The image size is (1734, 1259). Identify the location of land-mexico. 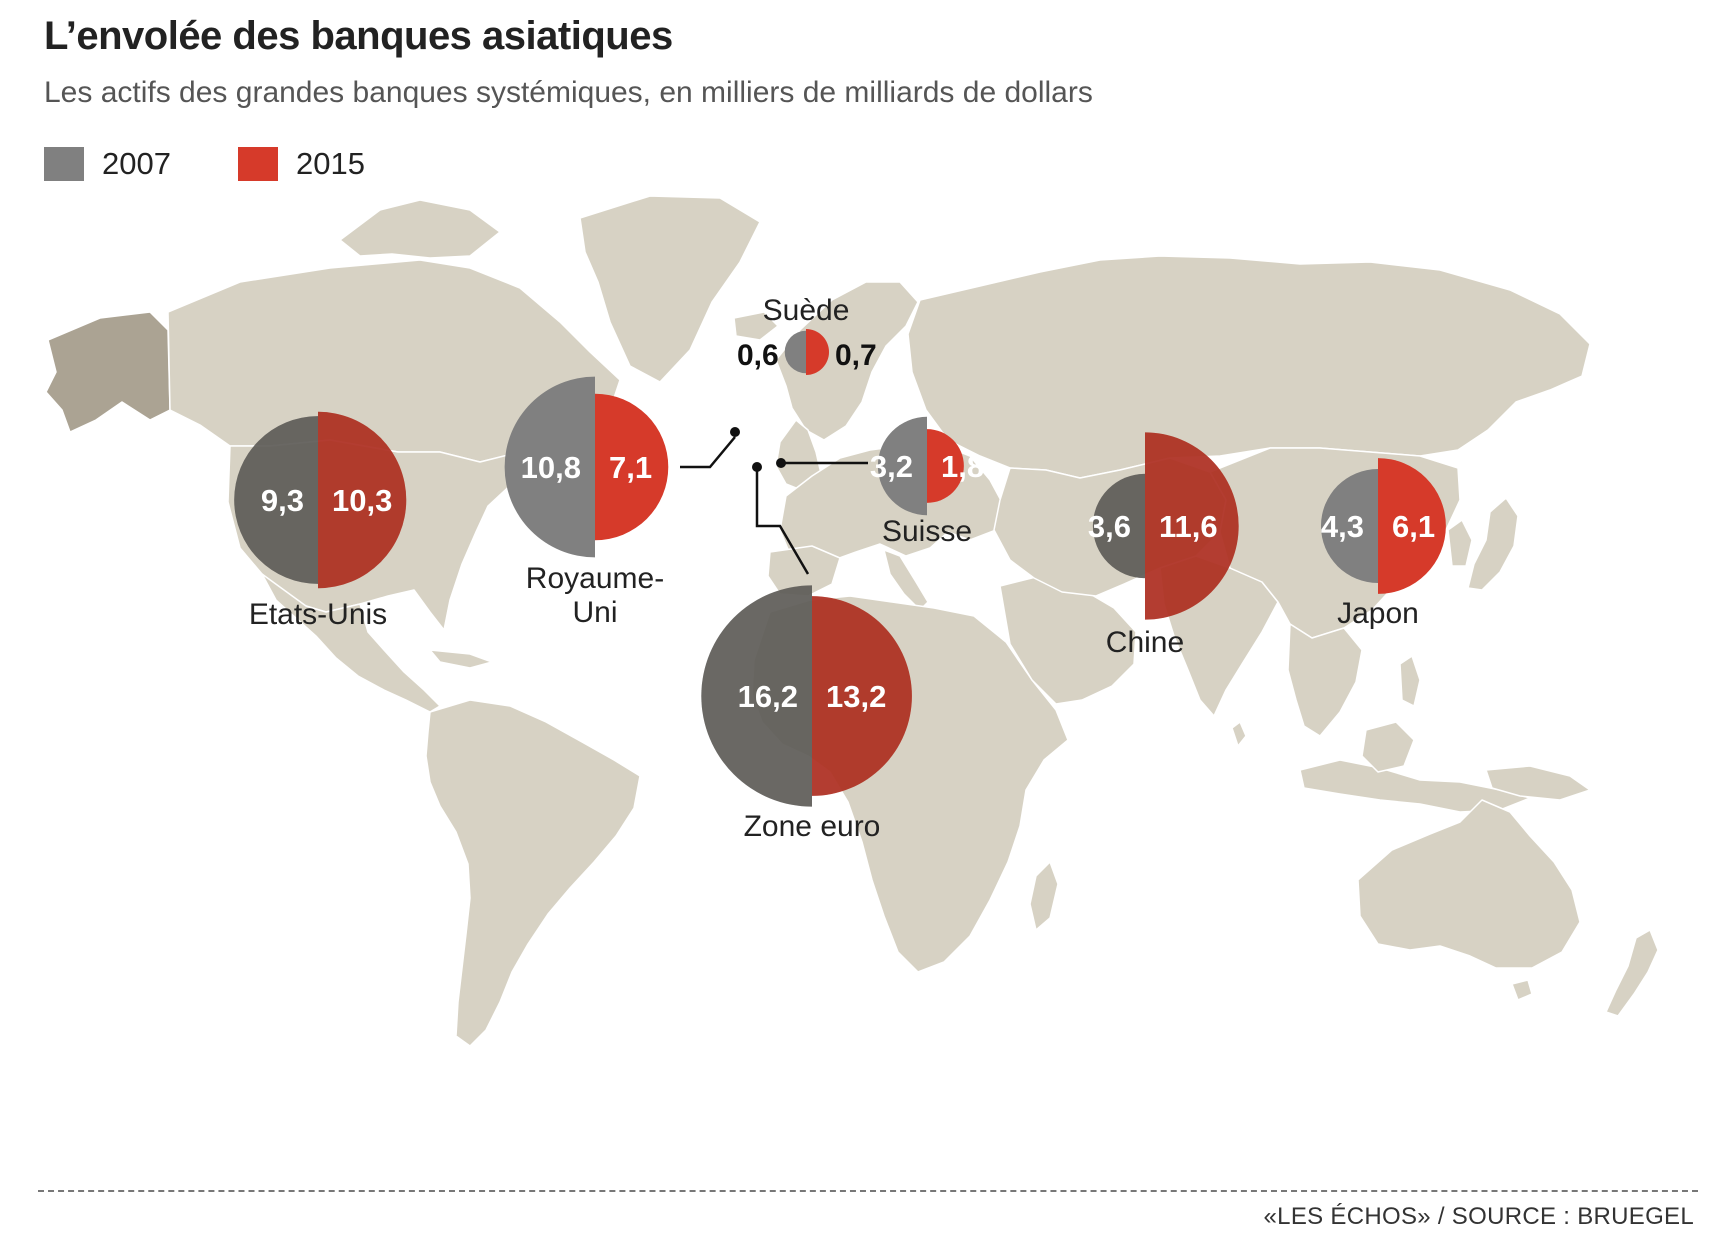
(351, 643).